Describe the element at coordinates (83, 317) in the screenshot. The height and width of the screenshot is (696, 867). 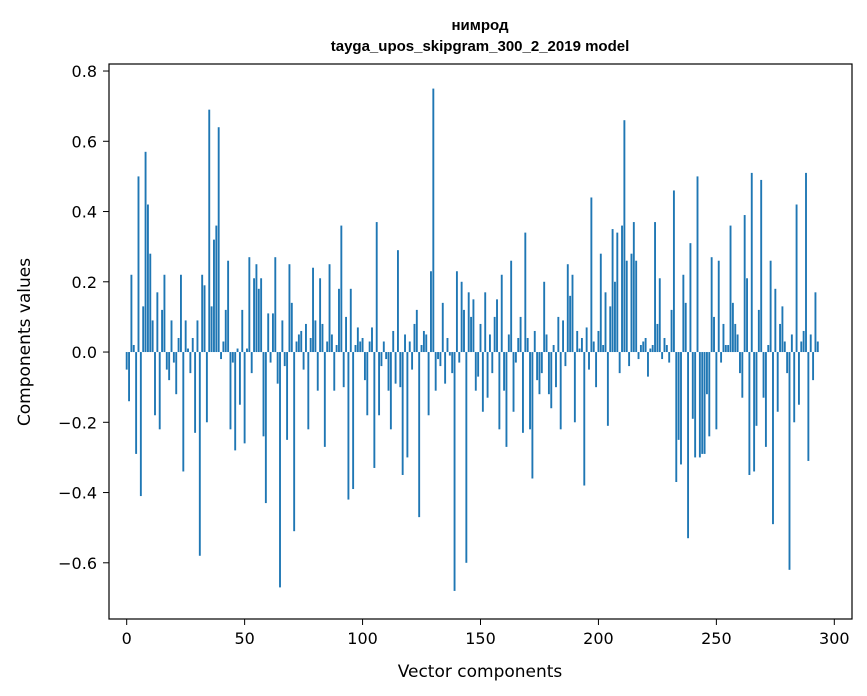
I see `y-axis-ticks: −0.6 −0.4 −0.2 0.0 0.2 0.4 0.6 0.8` at that location.